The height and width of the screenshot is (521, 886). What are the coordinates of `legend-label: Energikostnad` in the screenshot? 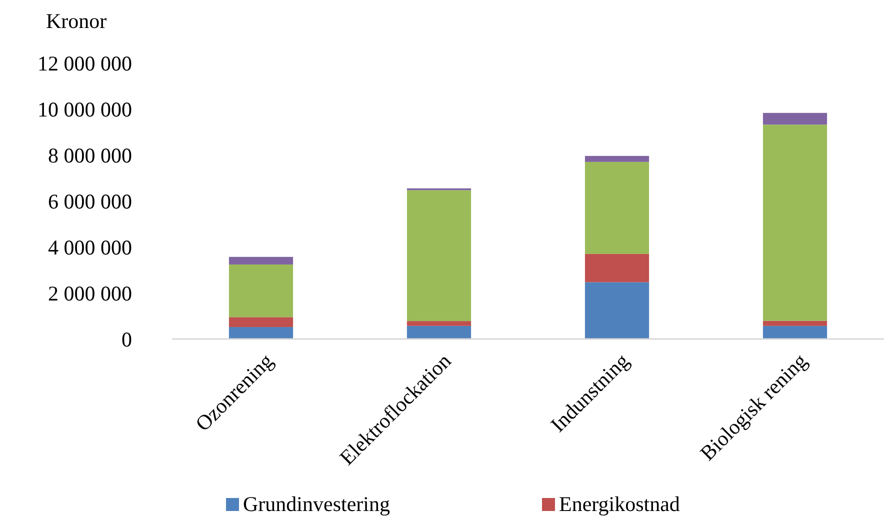 It's located at (619, 504).